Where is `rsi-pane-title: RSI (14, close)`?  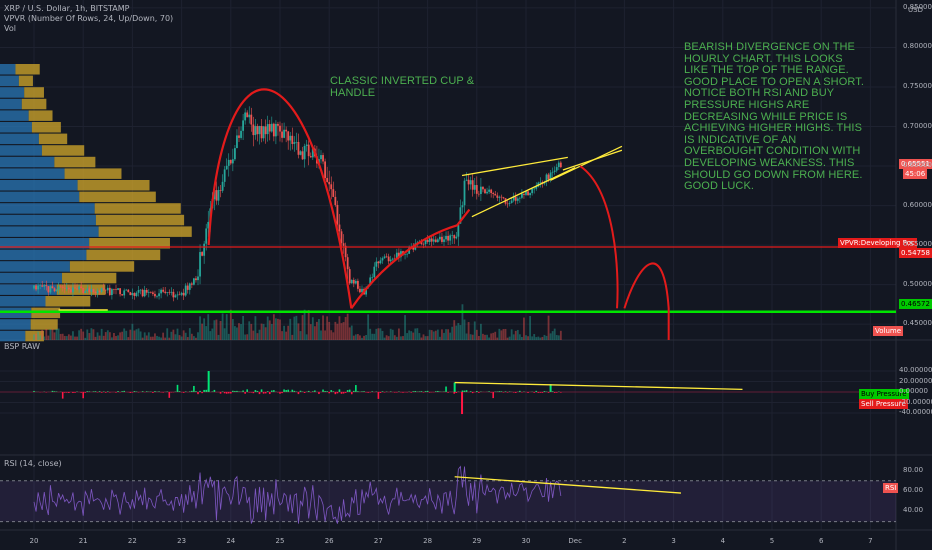
rsi-pane-title: RSI (14, close) is located at coordinates (33, 463).